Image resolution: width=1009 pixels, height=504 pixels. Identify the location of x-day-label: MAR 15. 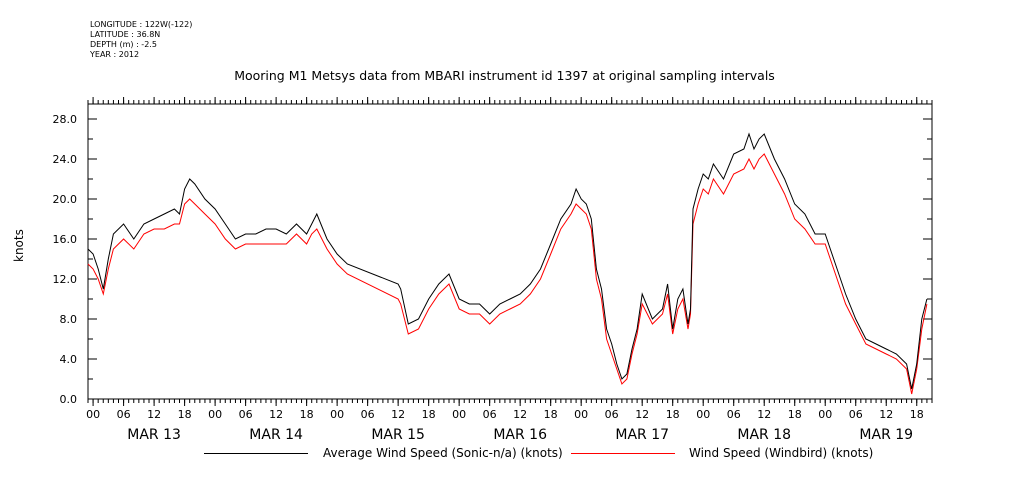
(398, 435).